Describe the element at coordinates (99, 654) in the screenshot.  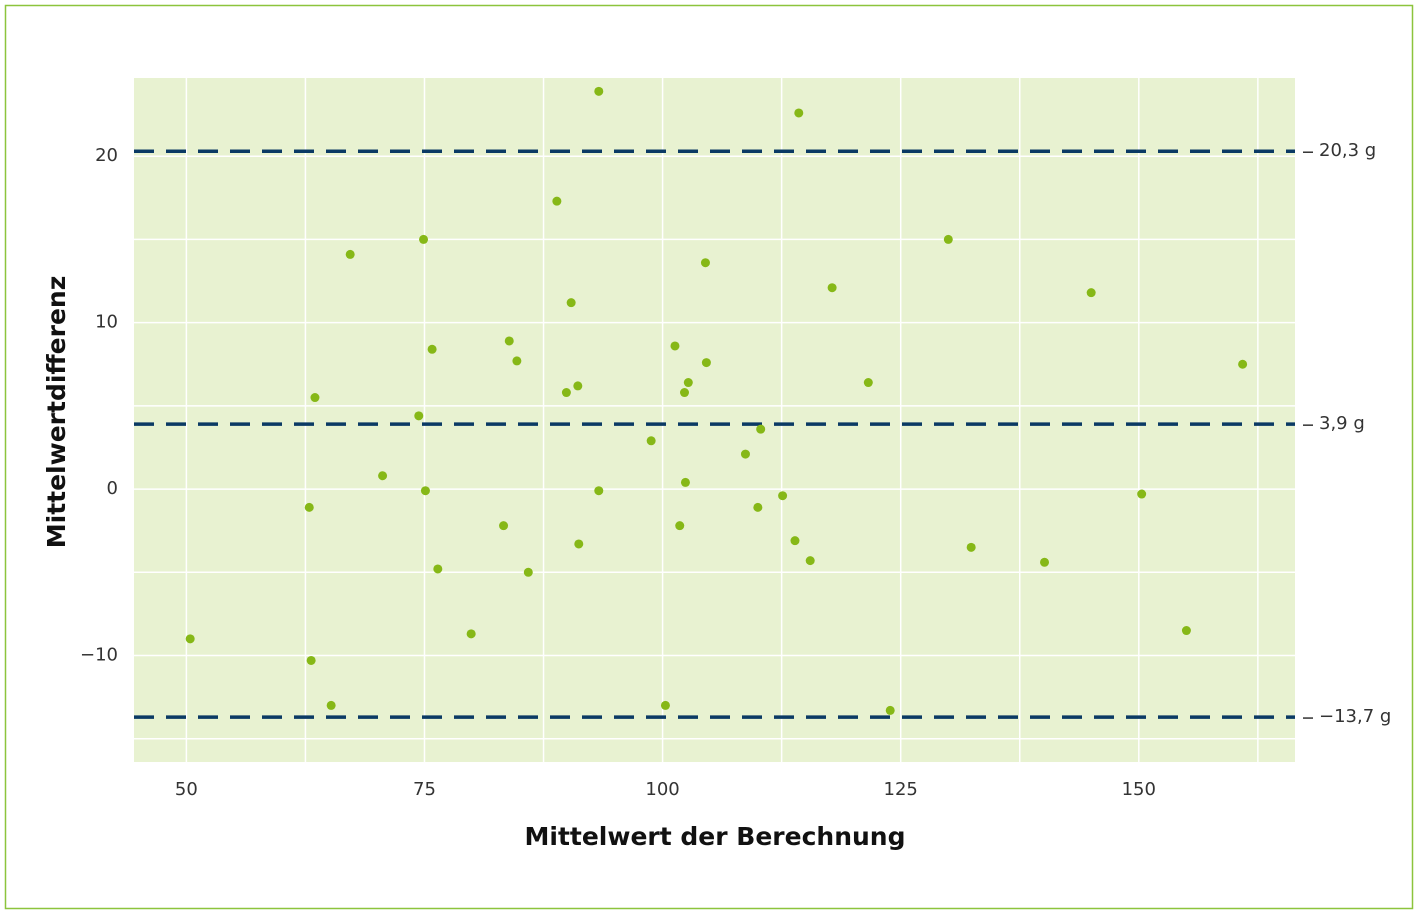
I see `y-tick-label: −10` at that location.